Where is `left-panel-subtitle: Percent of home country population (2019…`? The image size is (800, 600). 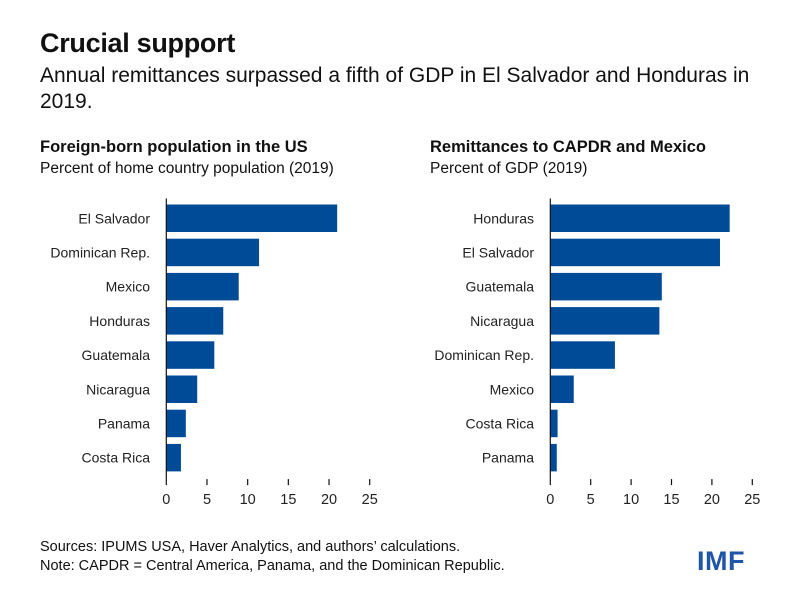
left-panel-subtitle: Percent of home country population (2019… is located at coordinates (187, 168).